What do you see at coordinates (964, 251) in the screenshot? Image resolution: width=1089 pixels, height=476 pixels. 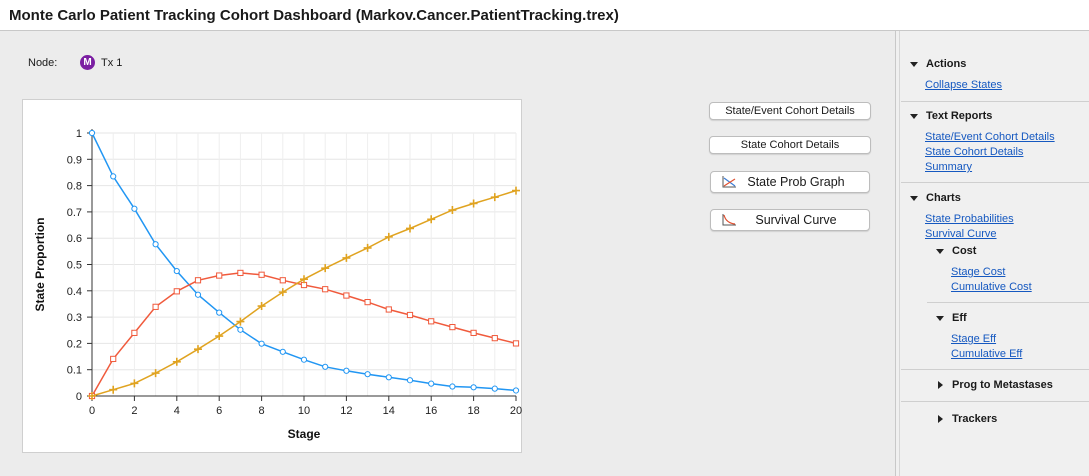 I see `cost-heading: Cost` at bounding box center [964, 251].